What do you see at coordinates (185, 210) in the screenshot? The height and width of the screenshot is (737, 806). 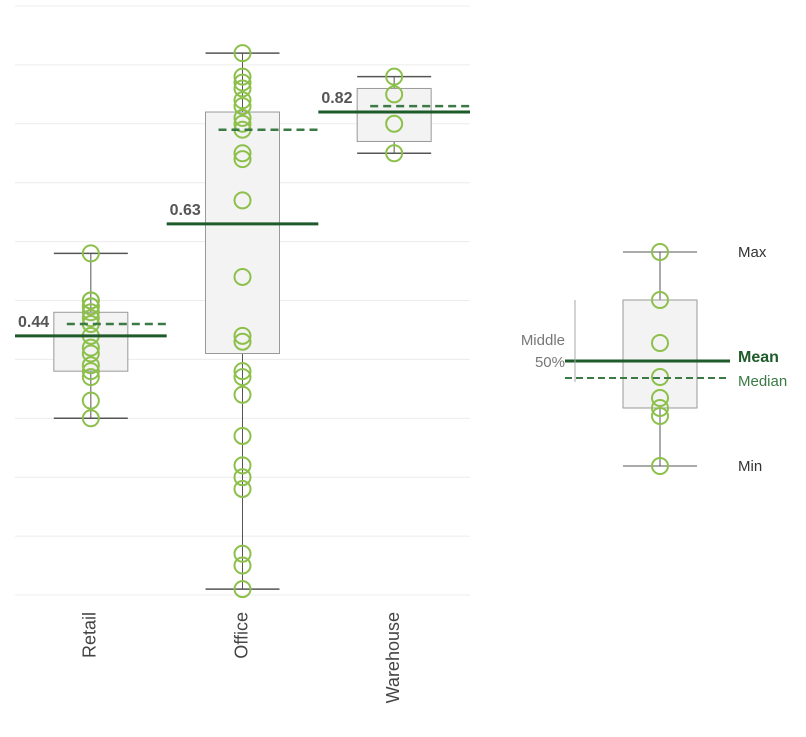 I see `mean-label: 0.63` at bounding box center [185, 210].